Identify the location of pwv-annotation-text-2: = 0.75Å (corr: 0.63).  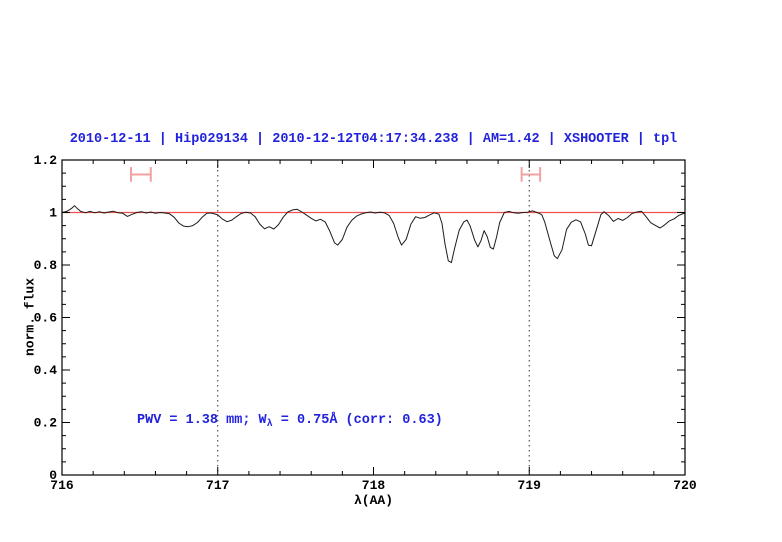
(357, 420).